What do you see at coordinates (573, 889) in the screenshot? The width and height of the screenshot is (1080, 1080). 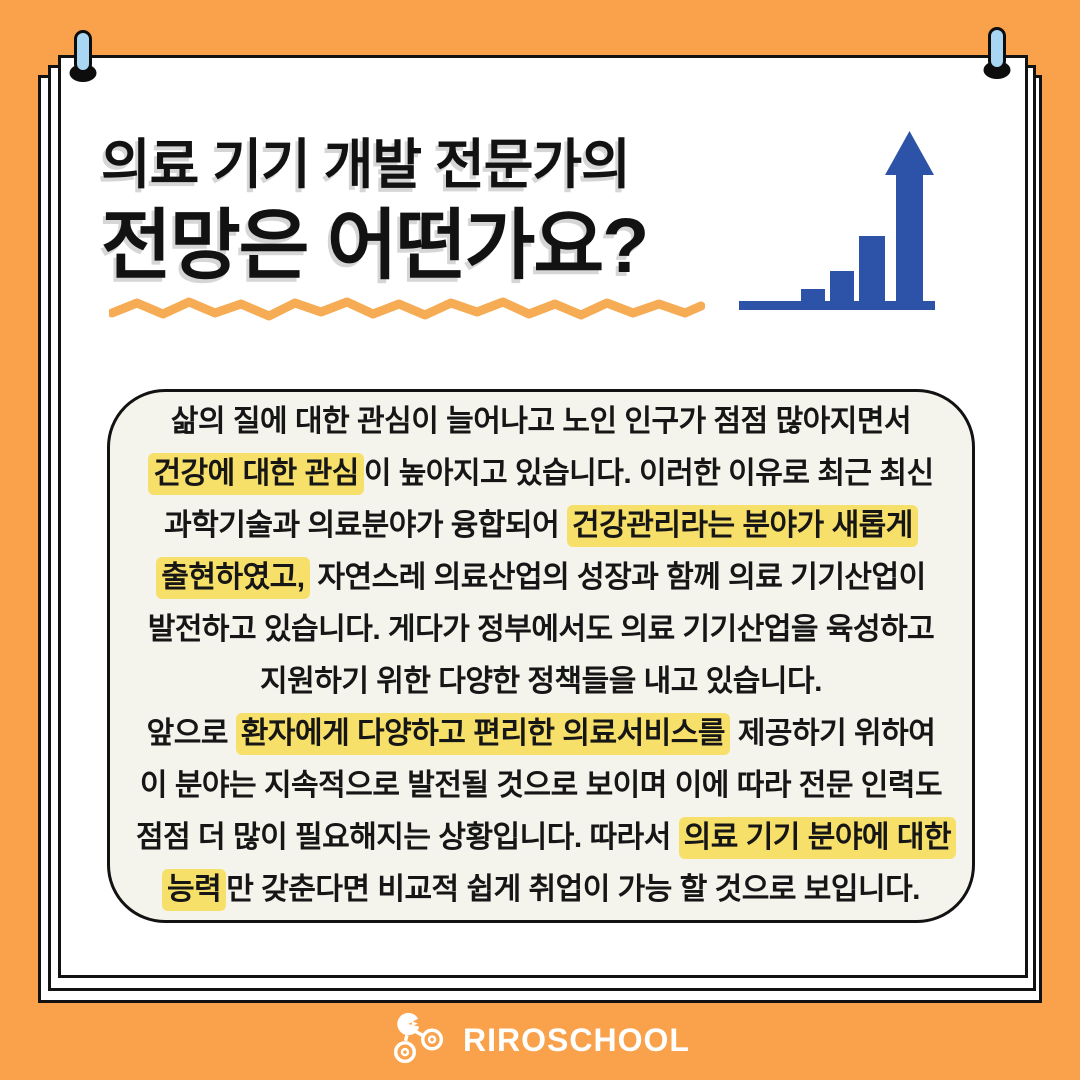 I see `text-segment: 만 갖춘다면 비교적 쉽게 취업이 가능 할 것으로 보입니다.` at bounding box center [573, 889].